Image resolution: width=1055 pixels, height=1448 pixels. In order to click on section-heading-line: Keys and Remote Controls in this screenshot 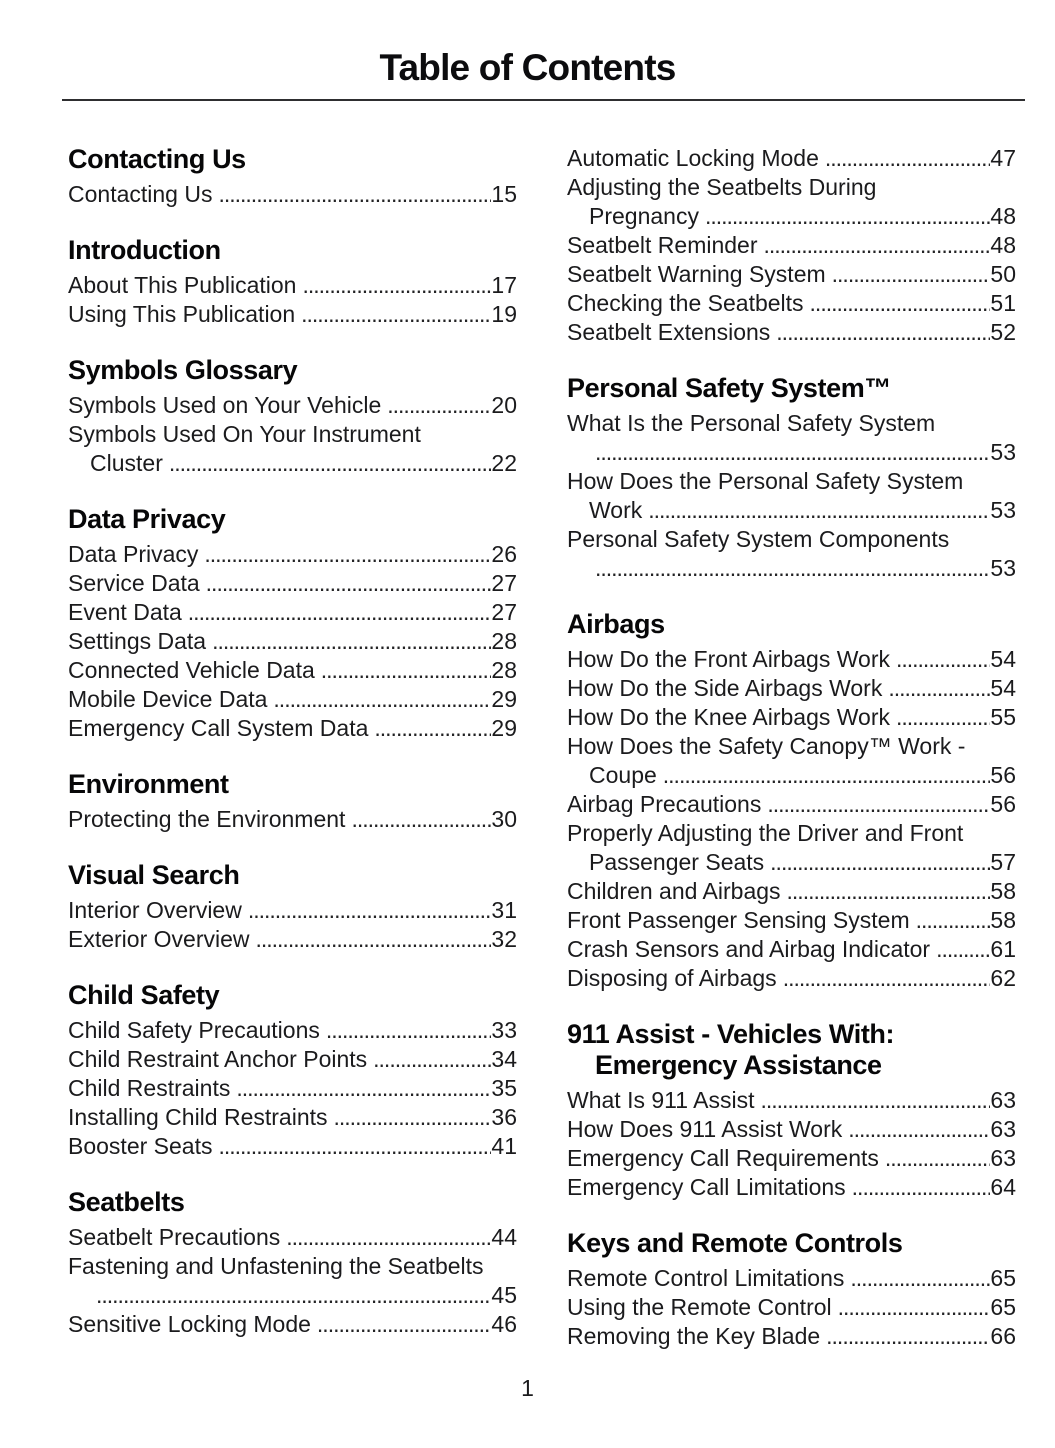, I will do `click(735, 1243)`.